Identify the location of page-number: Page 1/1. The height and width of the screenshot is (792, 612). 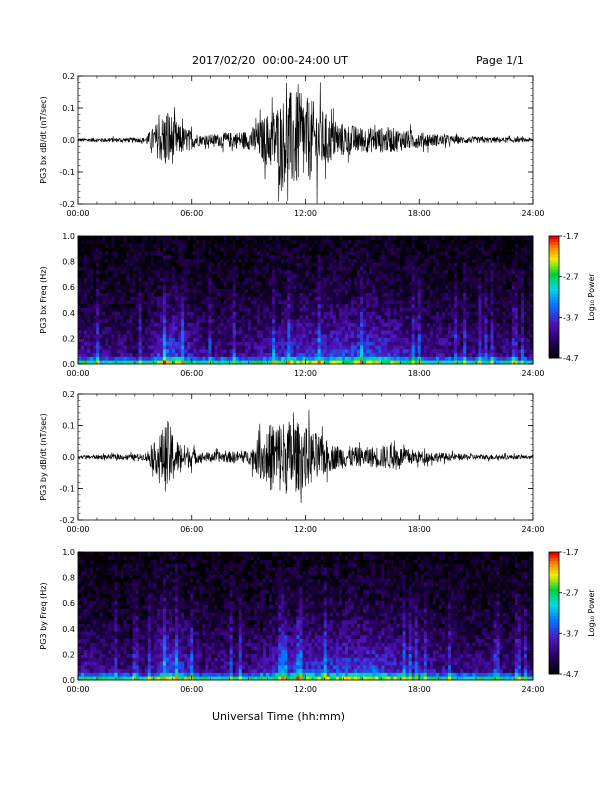
(500, 60).